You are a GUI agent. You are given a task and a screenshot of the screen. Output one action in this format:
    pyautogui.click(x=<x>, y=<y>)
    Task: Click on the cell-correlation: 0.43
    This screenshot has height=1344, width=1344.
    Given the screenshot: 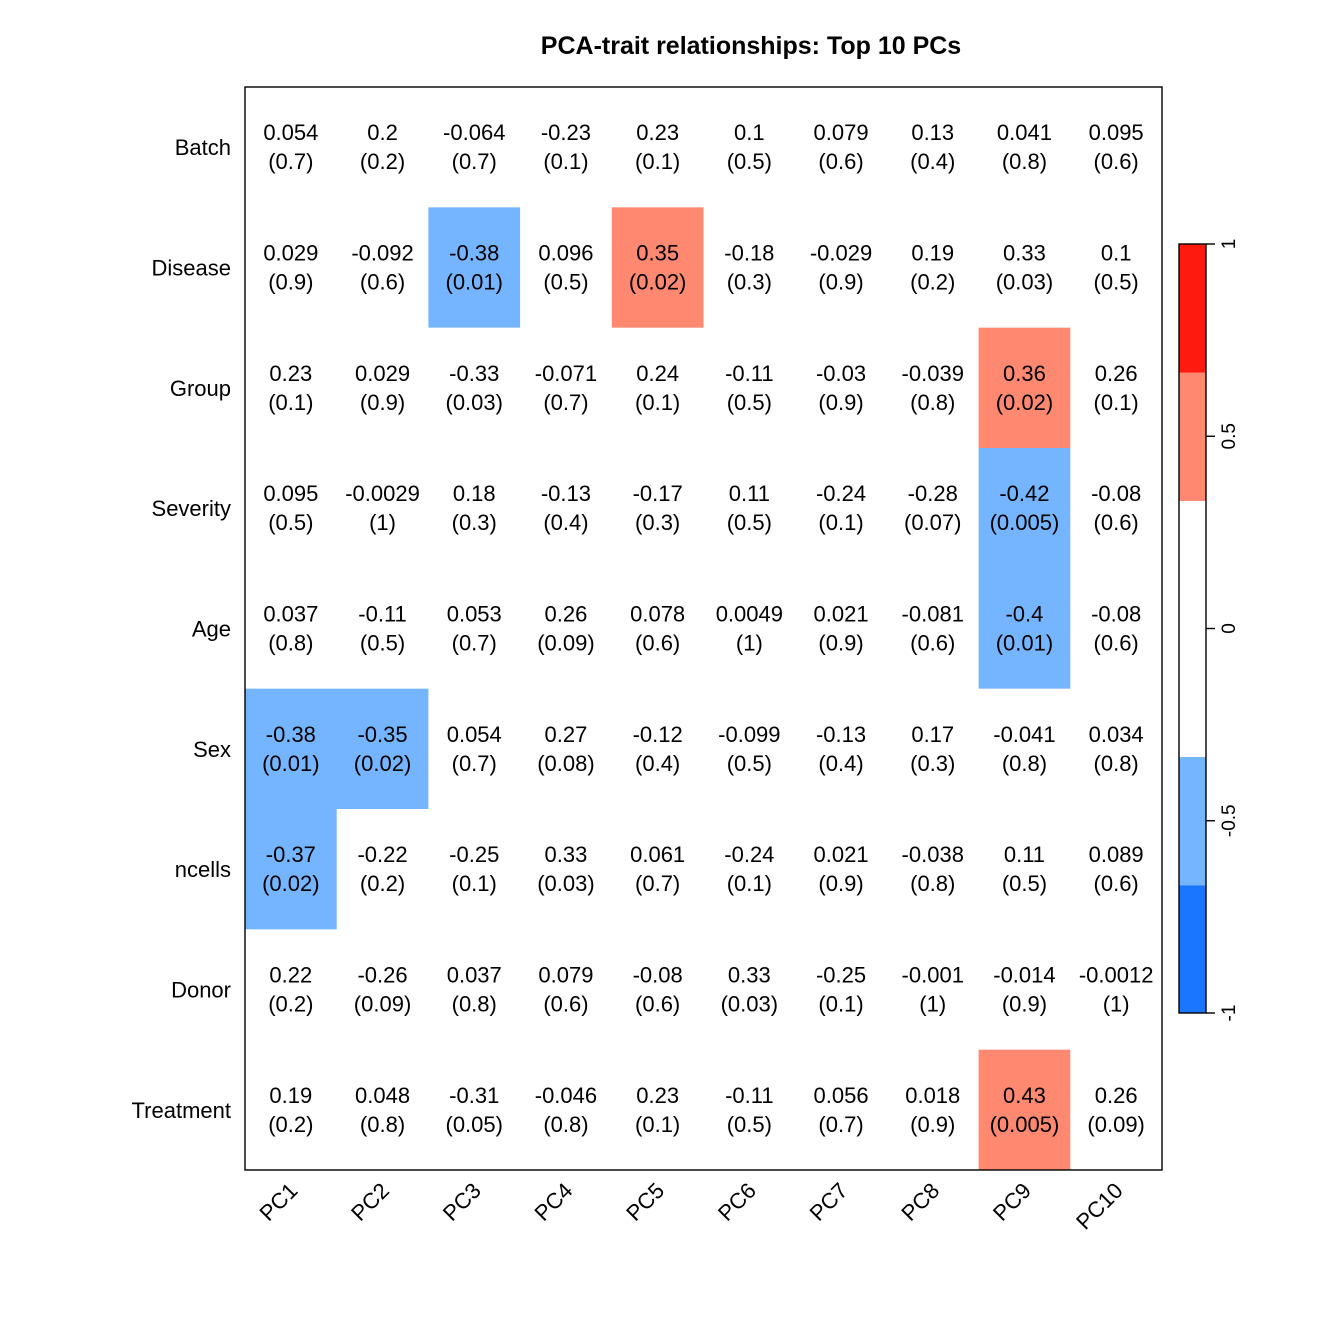 What is the action you would take?
    pyautogui.click(x=1024, y=1095)
    